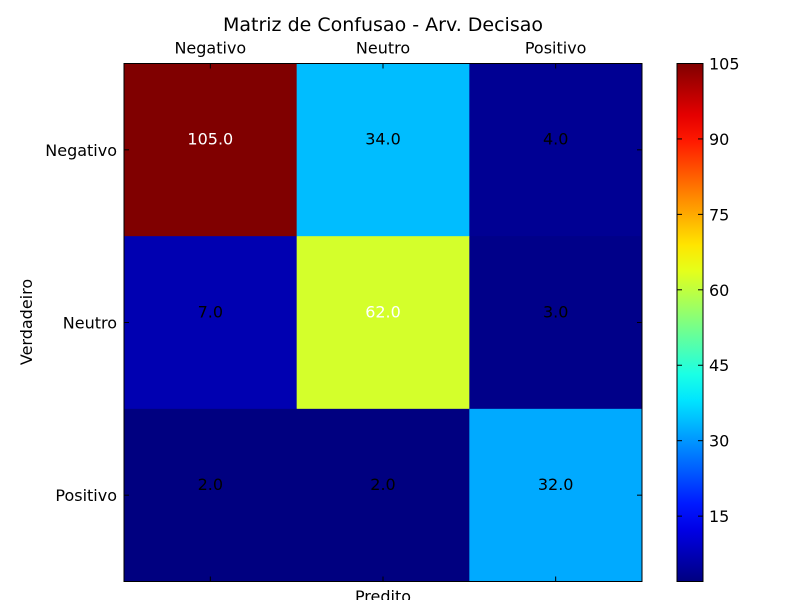  What do you see at coordinates (719, 441) in the screenshot?
I see `colorbar-tick-label: 30` at bounding box center [719, 441].